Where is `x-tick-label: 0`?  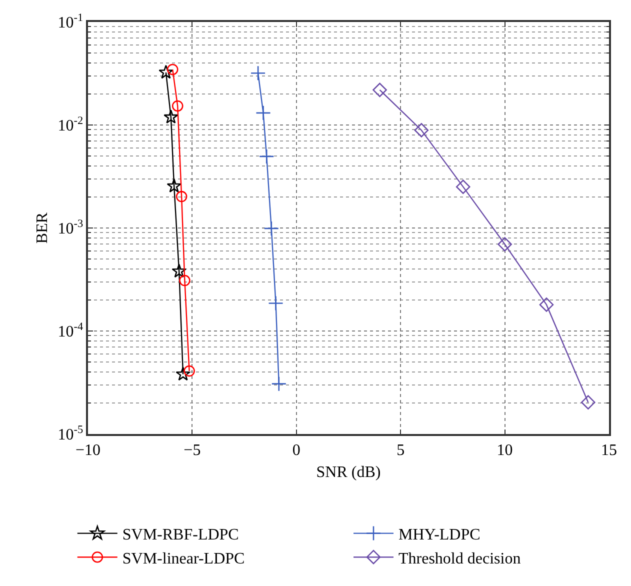 x-tick-label: 0 is located at coordinates (296, 450).